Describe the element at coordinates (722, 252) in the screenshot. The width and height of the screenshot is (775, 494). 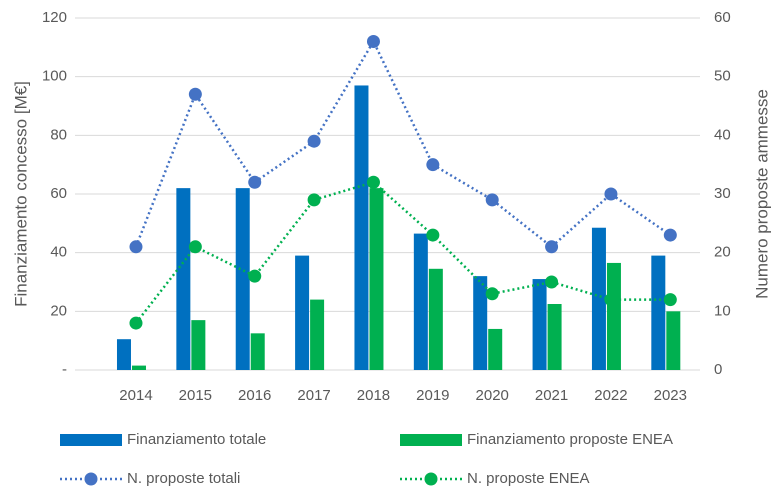
I see `y2-tick-label: 20` at that location.